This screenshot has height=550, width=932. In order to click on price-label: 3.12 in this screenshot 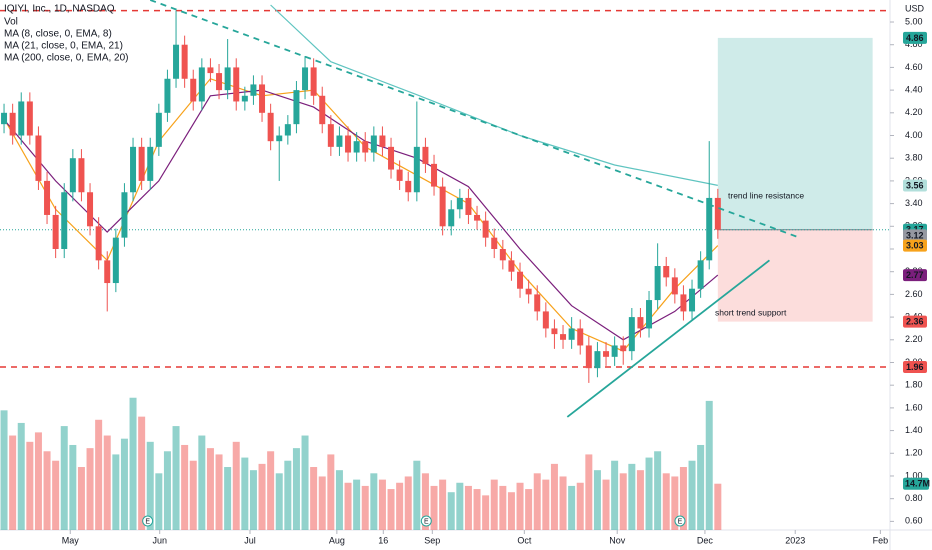, I will do `click(915, 235)`.